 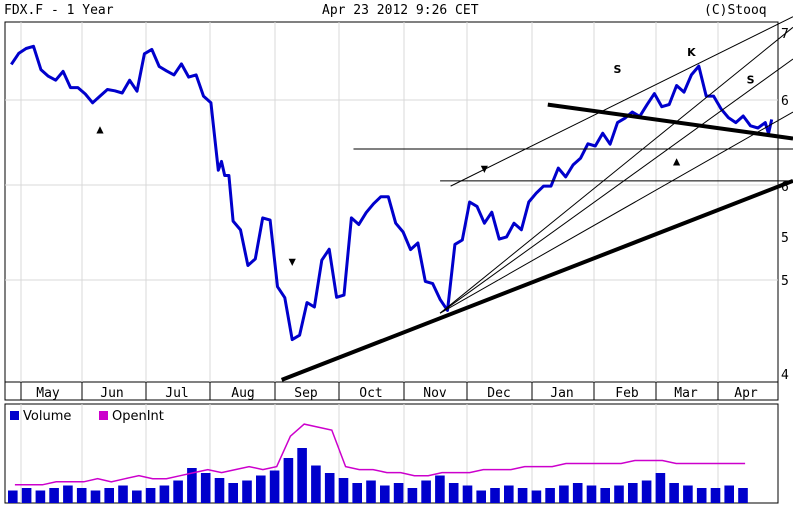 I want to click on volume-legend-label: Volume, so click(x=47, y=416).